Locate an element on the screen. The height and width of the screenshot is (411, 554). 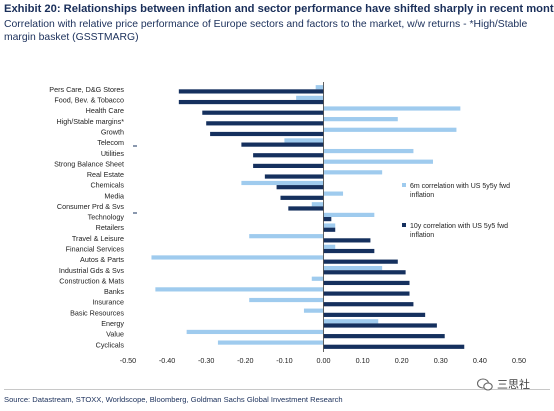
legend-6m-label-line2: inflation is located at coordinates (422, 195).